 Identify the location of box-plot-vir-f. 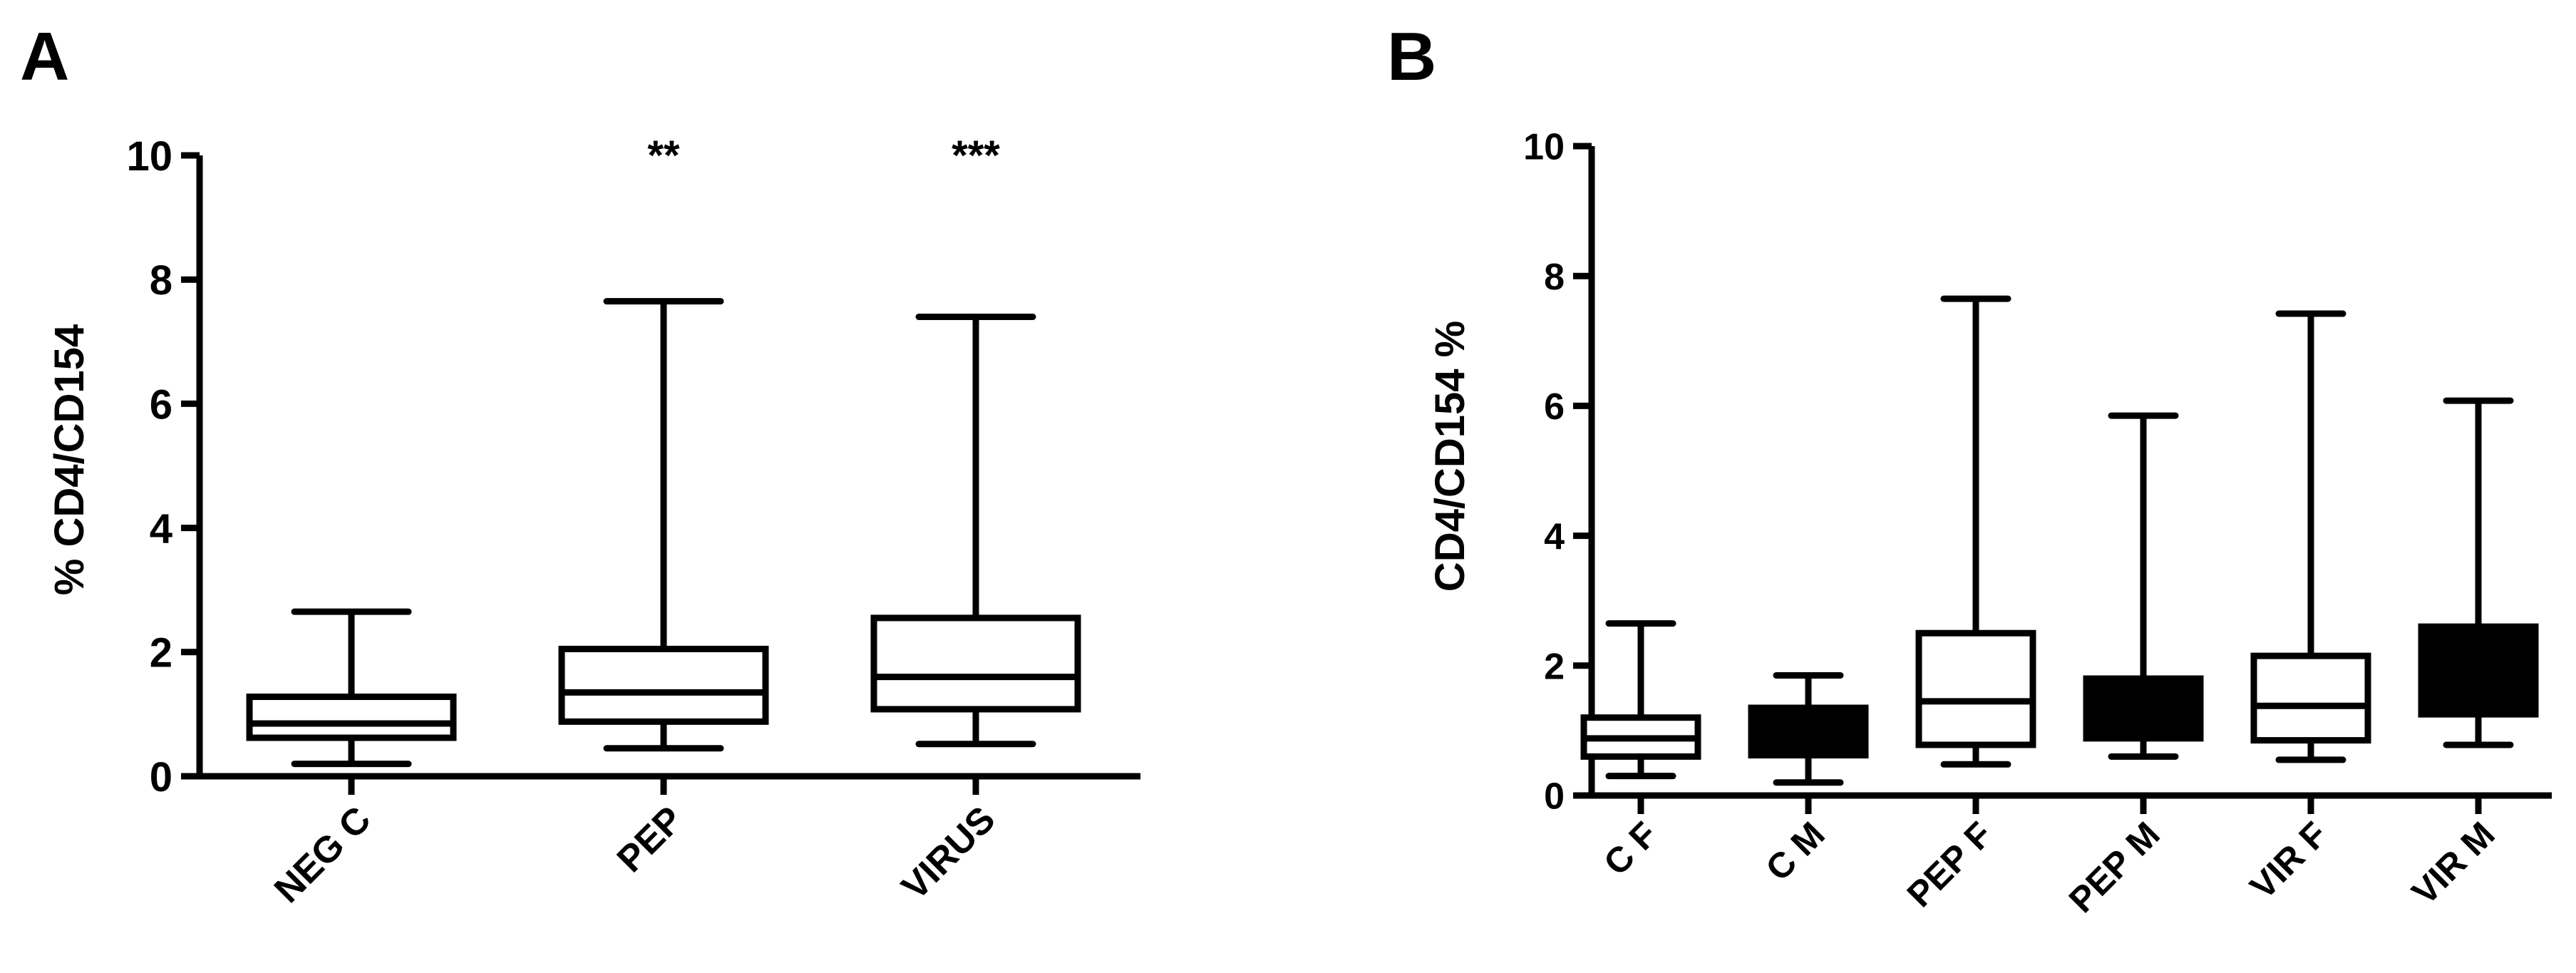
(2310, 536).